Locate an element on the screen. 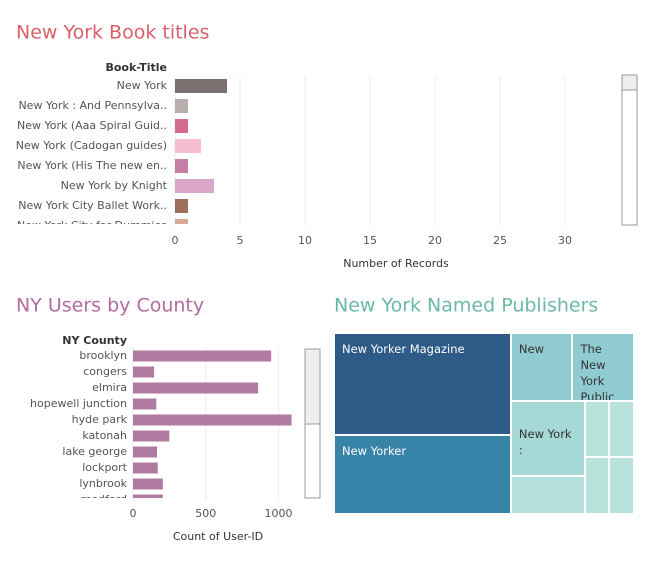  x-tick-label: 20 is located at coordinates (435, 240).